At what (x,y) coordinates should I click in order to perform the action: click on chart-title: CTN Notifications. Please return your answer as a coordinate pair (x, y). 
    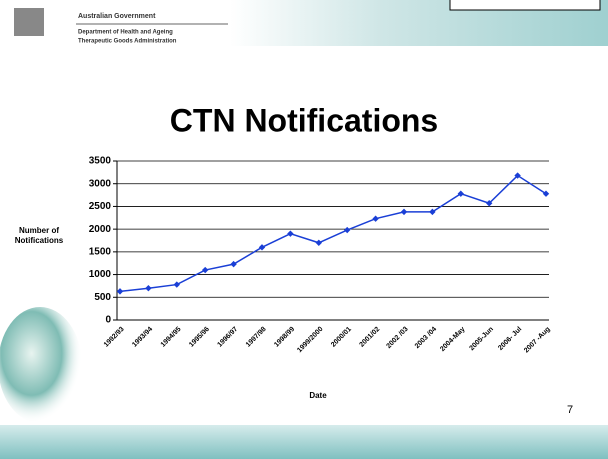
    Looking at the image, I should click on (304, 120).